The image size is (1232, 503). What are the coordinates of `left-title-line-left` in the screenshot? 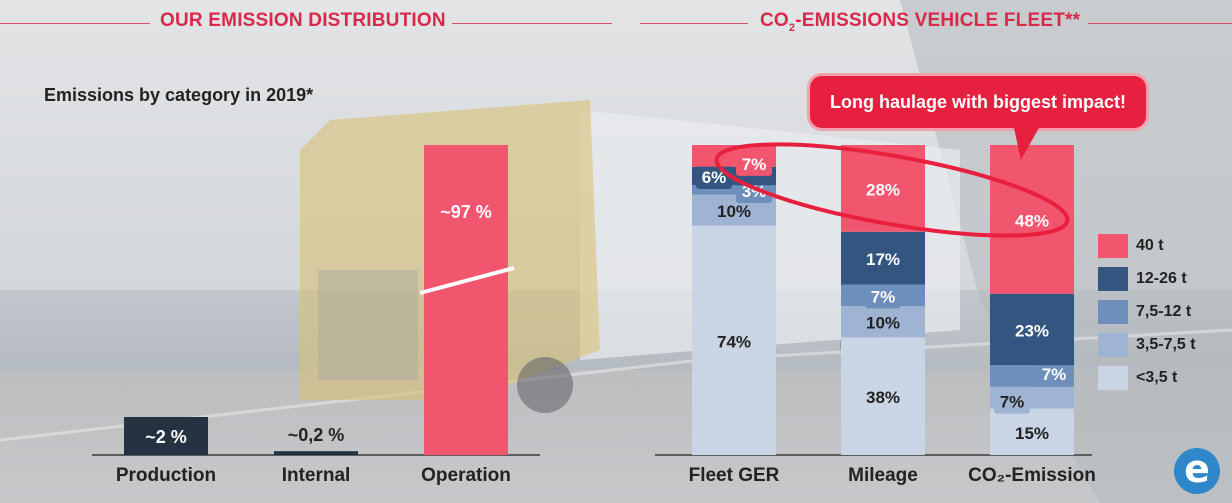 It's located at (75, 23).